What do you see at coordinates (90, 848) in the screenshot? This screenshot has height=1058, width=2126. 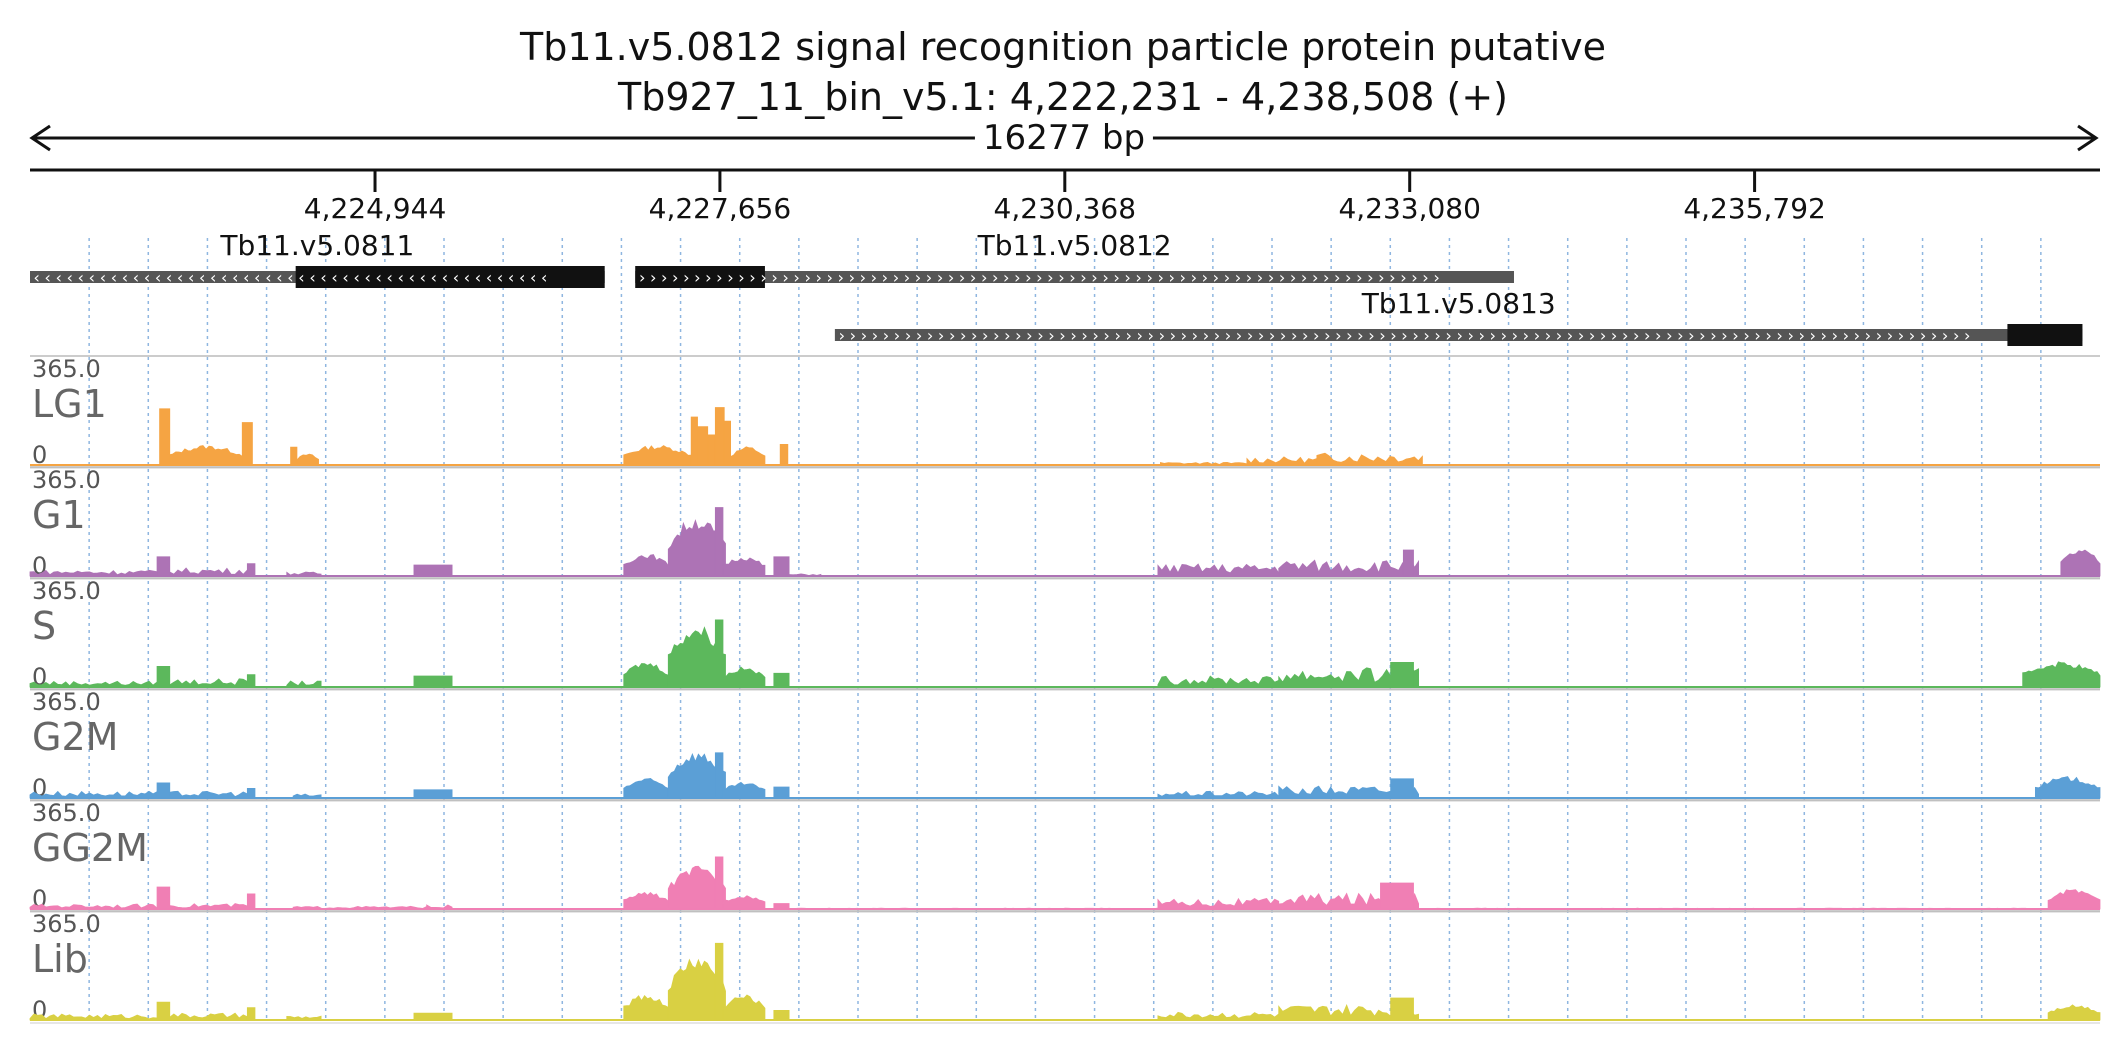 I see `track-name-label: GG2M` at bounding box center [90, 848].